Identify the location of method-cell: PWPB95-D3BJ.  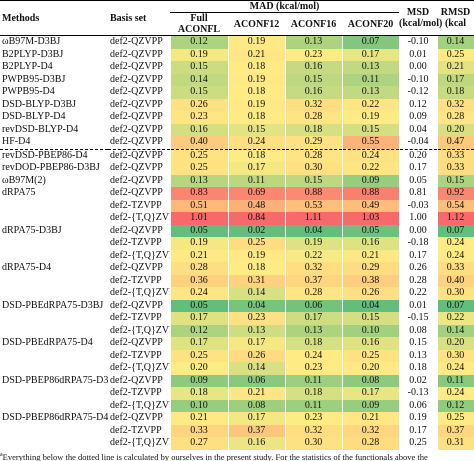
(54, 80).